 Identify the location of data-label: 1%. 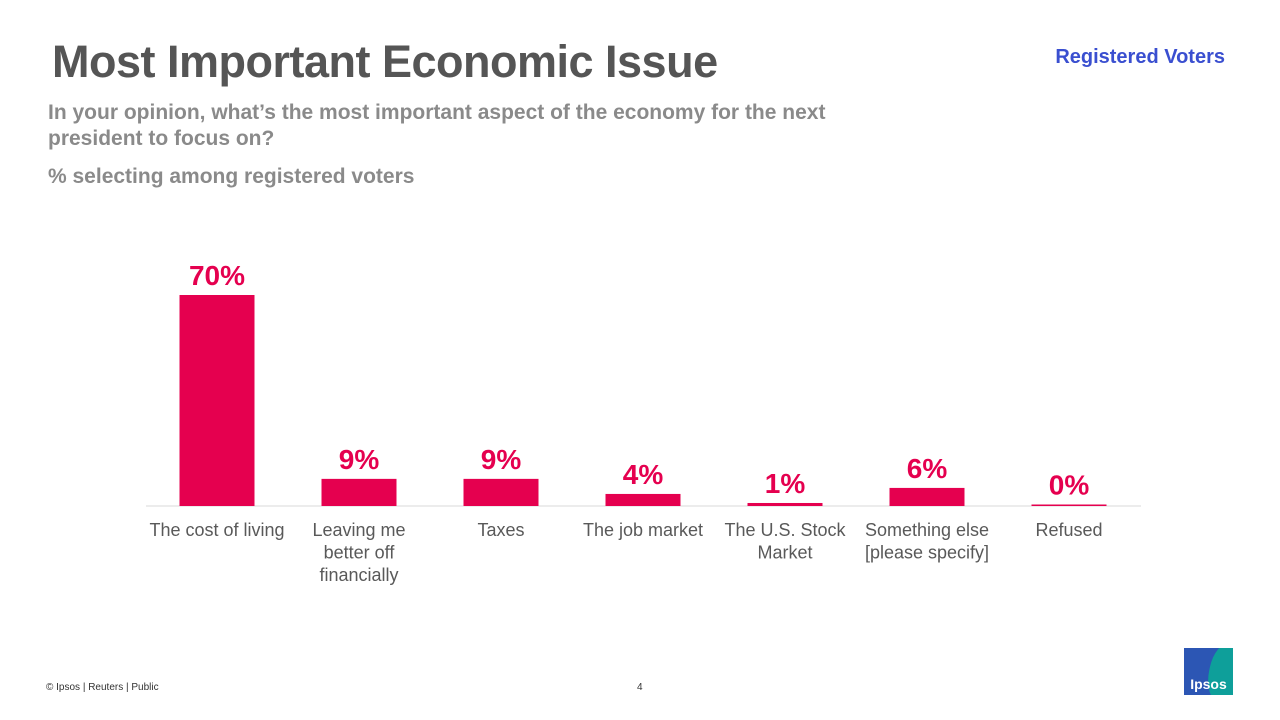
(785, 483).